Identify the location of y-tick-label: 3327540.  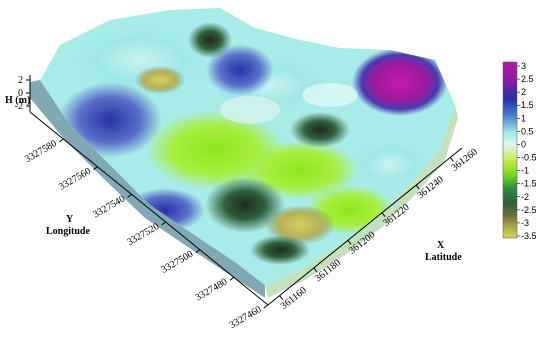
(109, 206).